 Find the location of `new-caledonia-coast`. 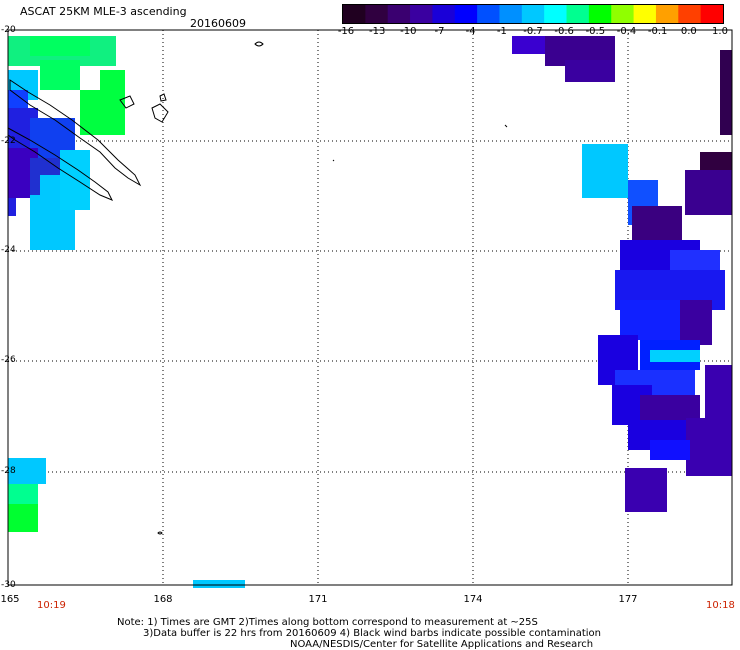

new-caledonia-coast is located at coordinates (75, 133).